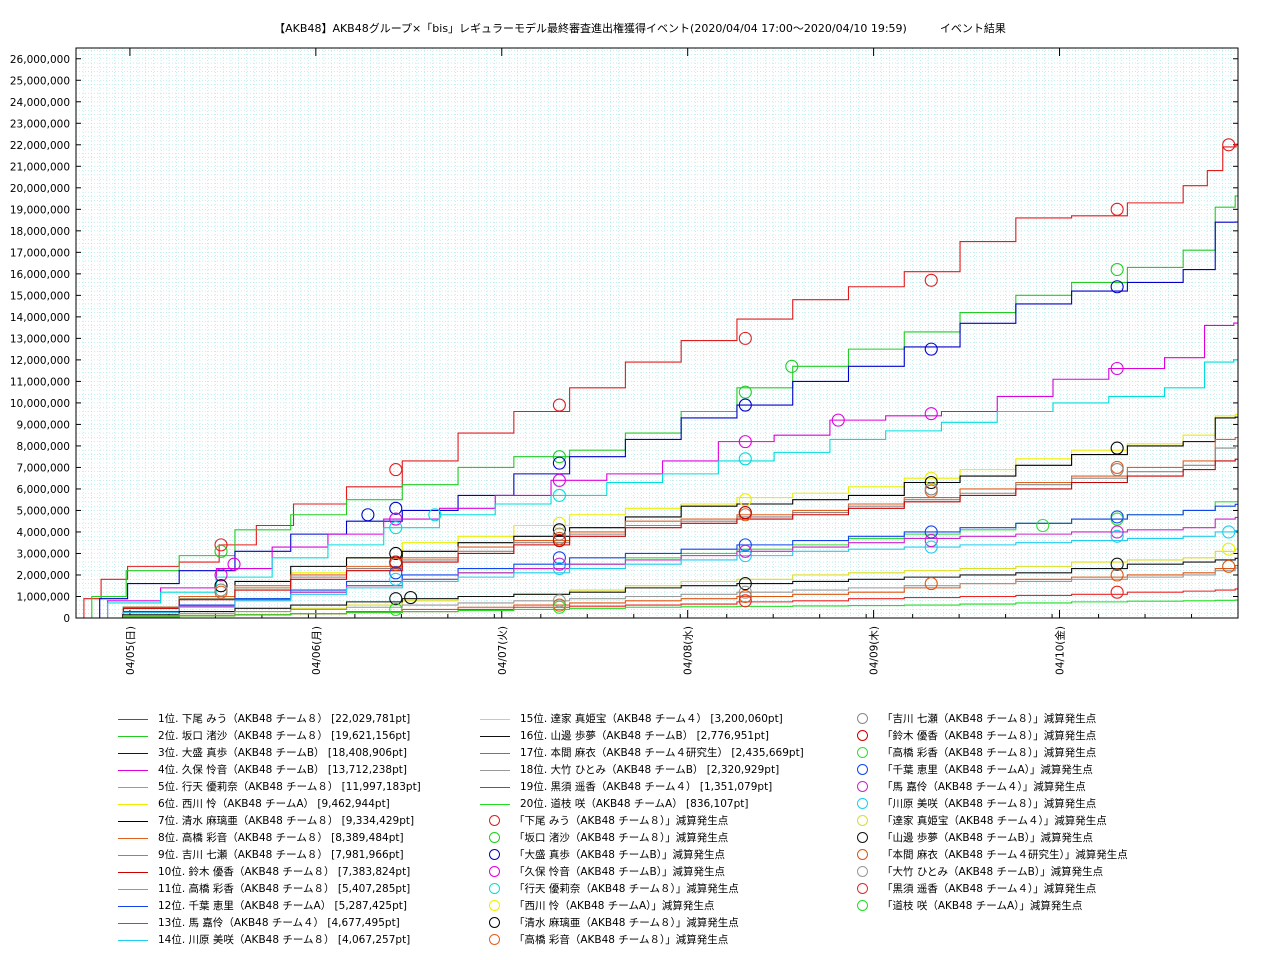 The height and width of the screenshot is (960, 1280). Describe the element at coordinates (40, 275) in the screenshot. I see `y-tick-label: 16,000,000` at that location.